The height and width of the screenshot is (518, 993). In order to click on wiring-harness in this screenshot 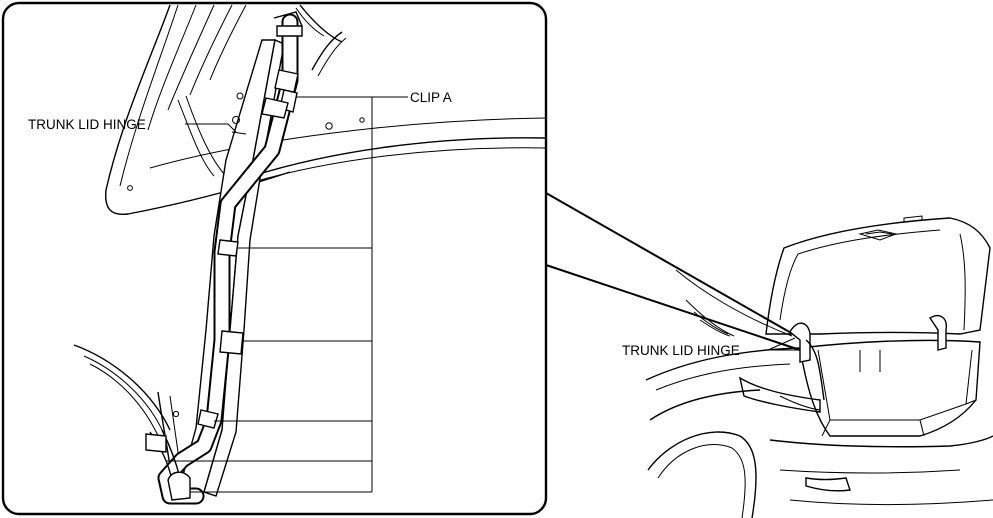, I will do `click(226, 258)`.